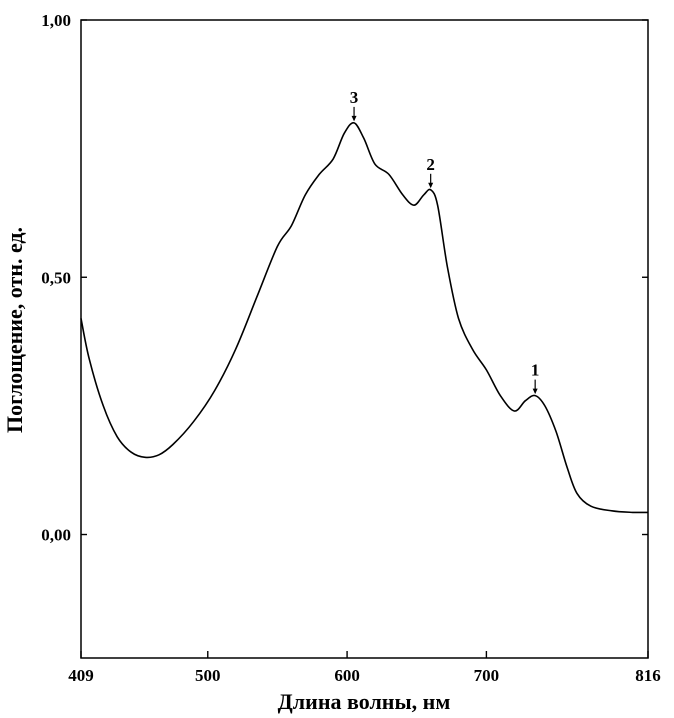 The width and height of the screenshot is (674, 718). What do you see at coordinates (487, 675) in the screenshot?
I see `x-tick-label-3: 700` at bounding box center [487, 675].